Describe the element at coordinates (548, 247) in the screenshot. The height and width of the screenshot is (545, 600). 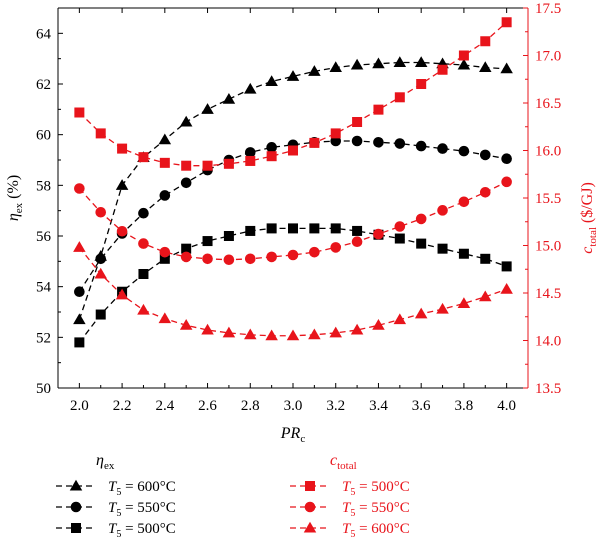
I see `y-right-tick-label: 15.0` at that location.